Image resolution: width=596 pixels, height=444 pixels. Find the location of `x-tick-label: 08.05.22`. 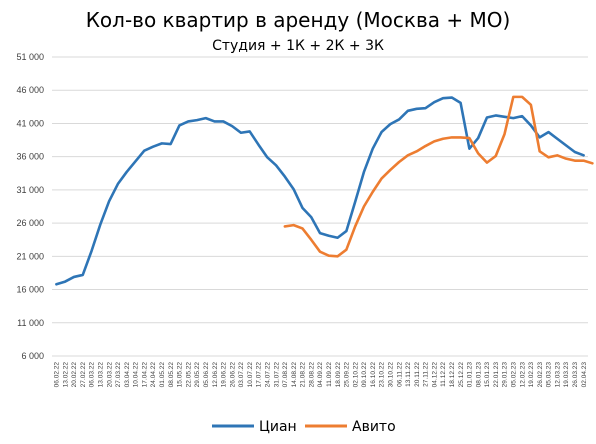

x-tick-label: 08.05.22 is located at coordinates (171, 375).